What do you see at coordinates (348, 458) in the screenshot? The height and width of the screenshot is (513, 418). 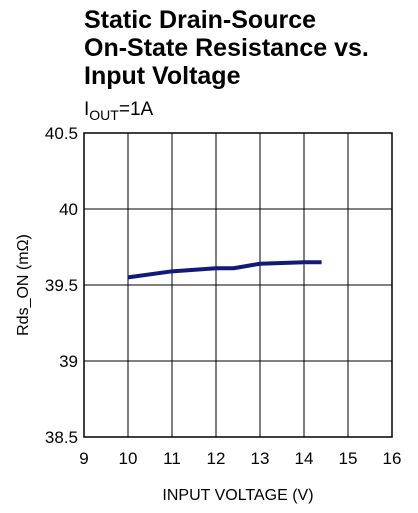 I see `x-tick-label: 15` at bounding box center [348, 458].